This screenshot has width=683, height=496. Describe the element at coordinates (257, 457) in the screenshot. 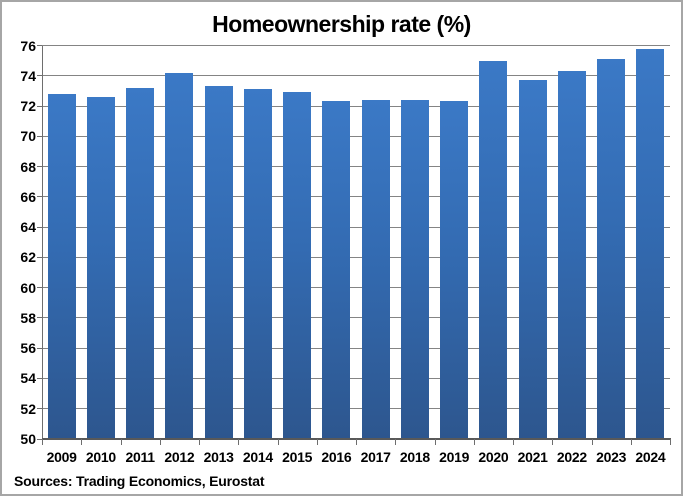

I see `x-tick-label: 2014` at that location.